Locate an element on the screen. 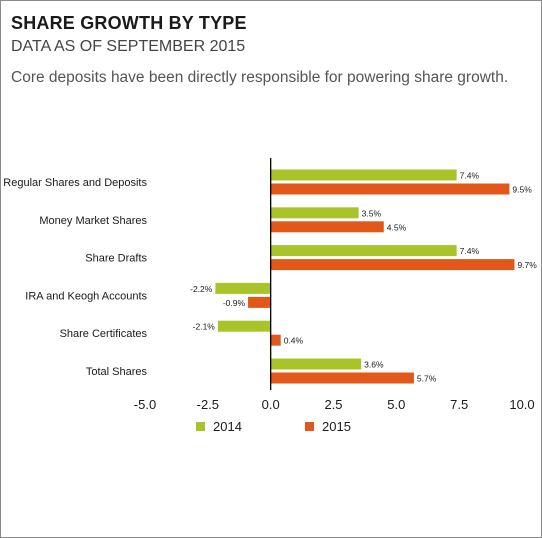 The height and width of the screenshot is (538, 542). legend-swatch-2015 is located at coordinates (309, 426).